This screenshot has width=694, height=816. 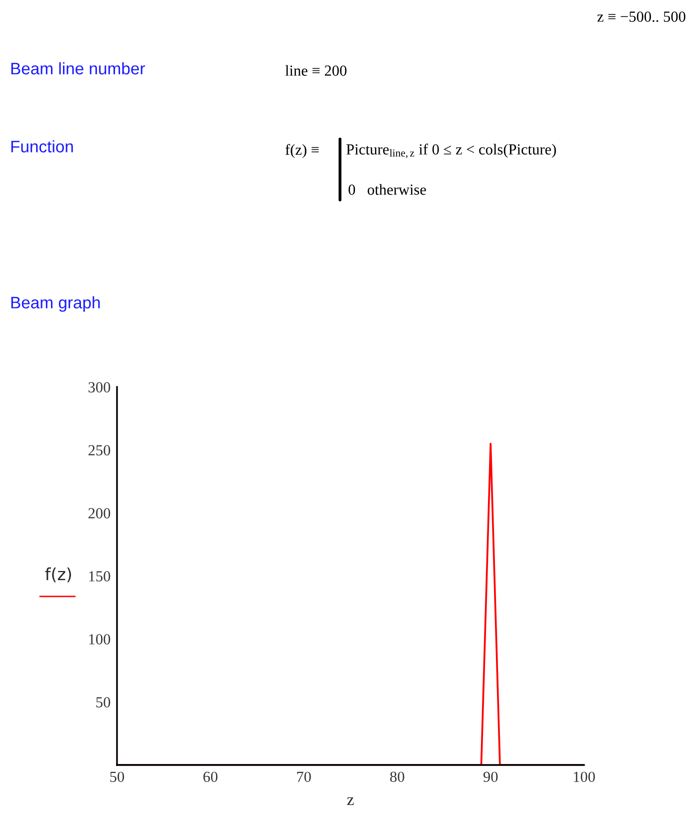 I want to click on text: line ≡ 200, so click(x=315, y=70).